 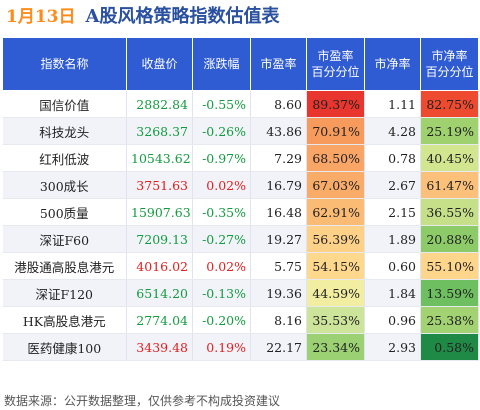 What do you see at coordinates (278, 293) in the screenshot?
I see `pe-cell: 19.36` at bounding box center [278, 293].